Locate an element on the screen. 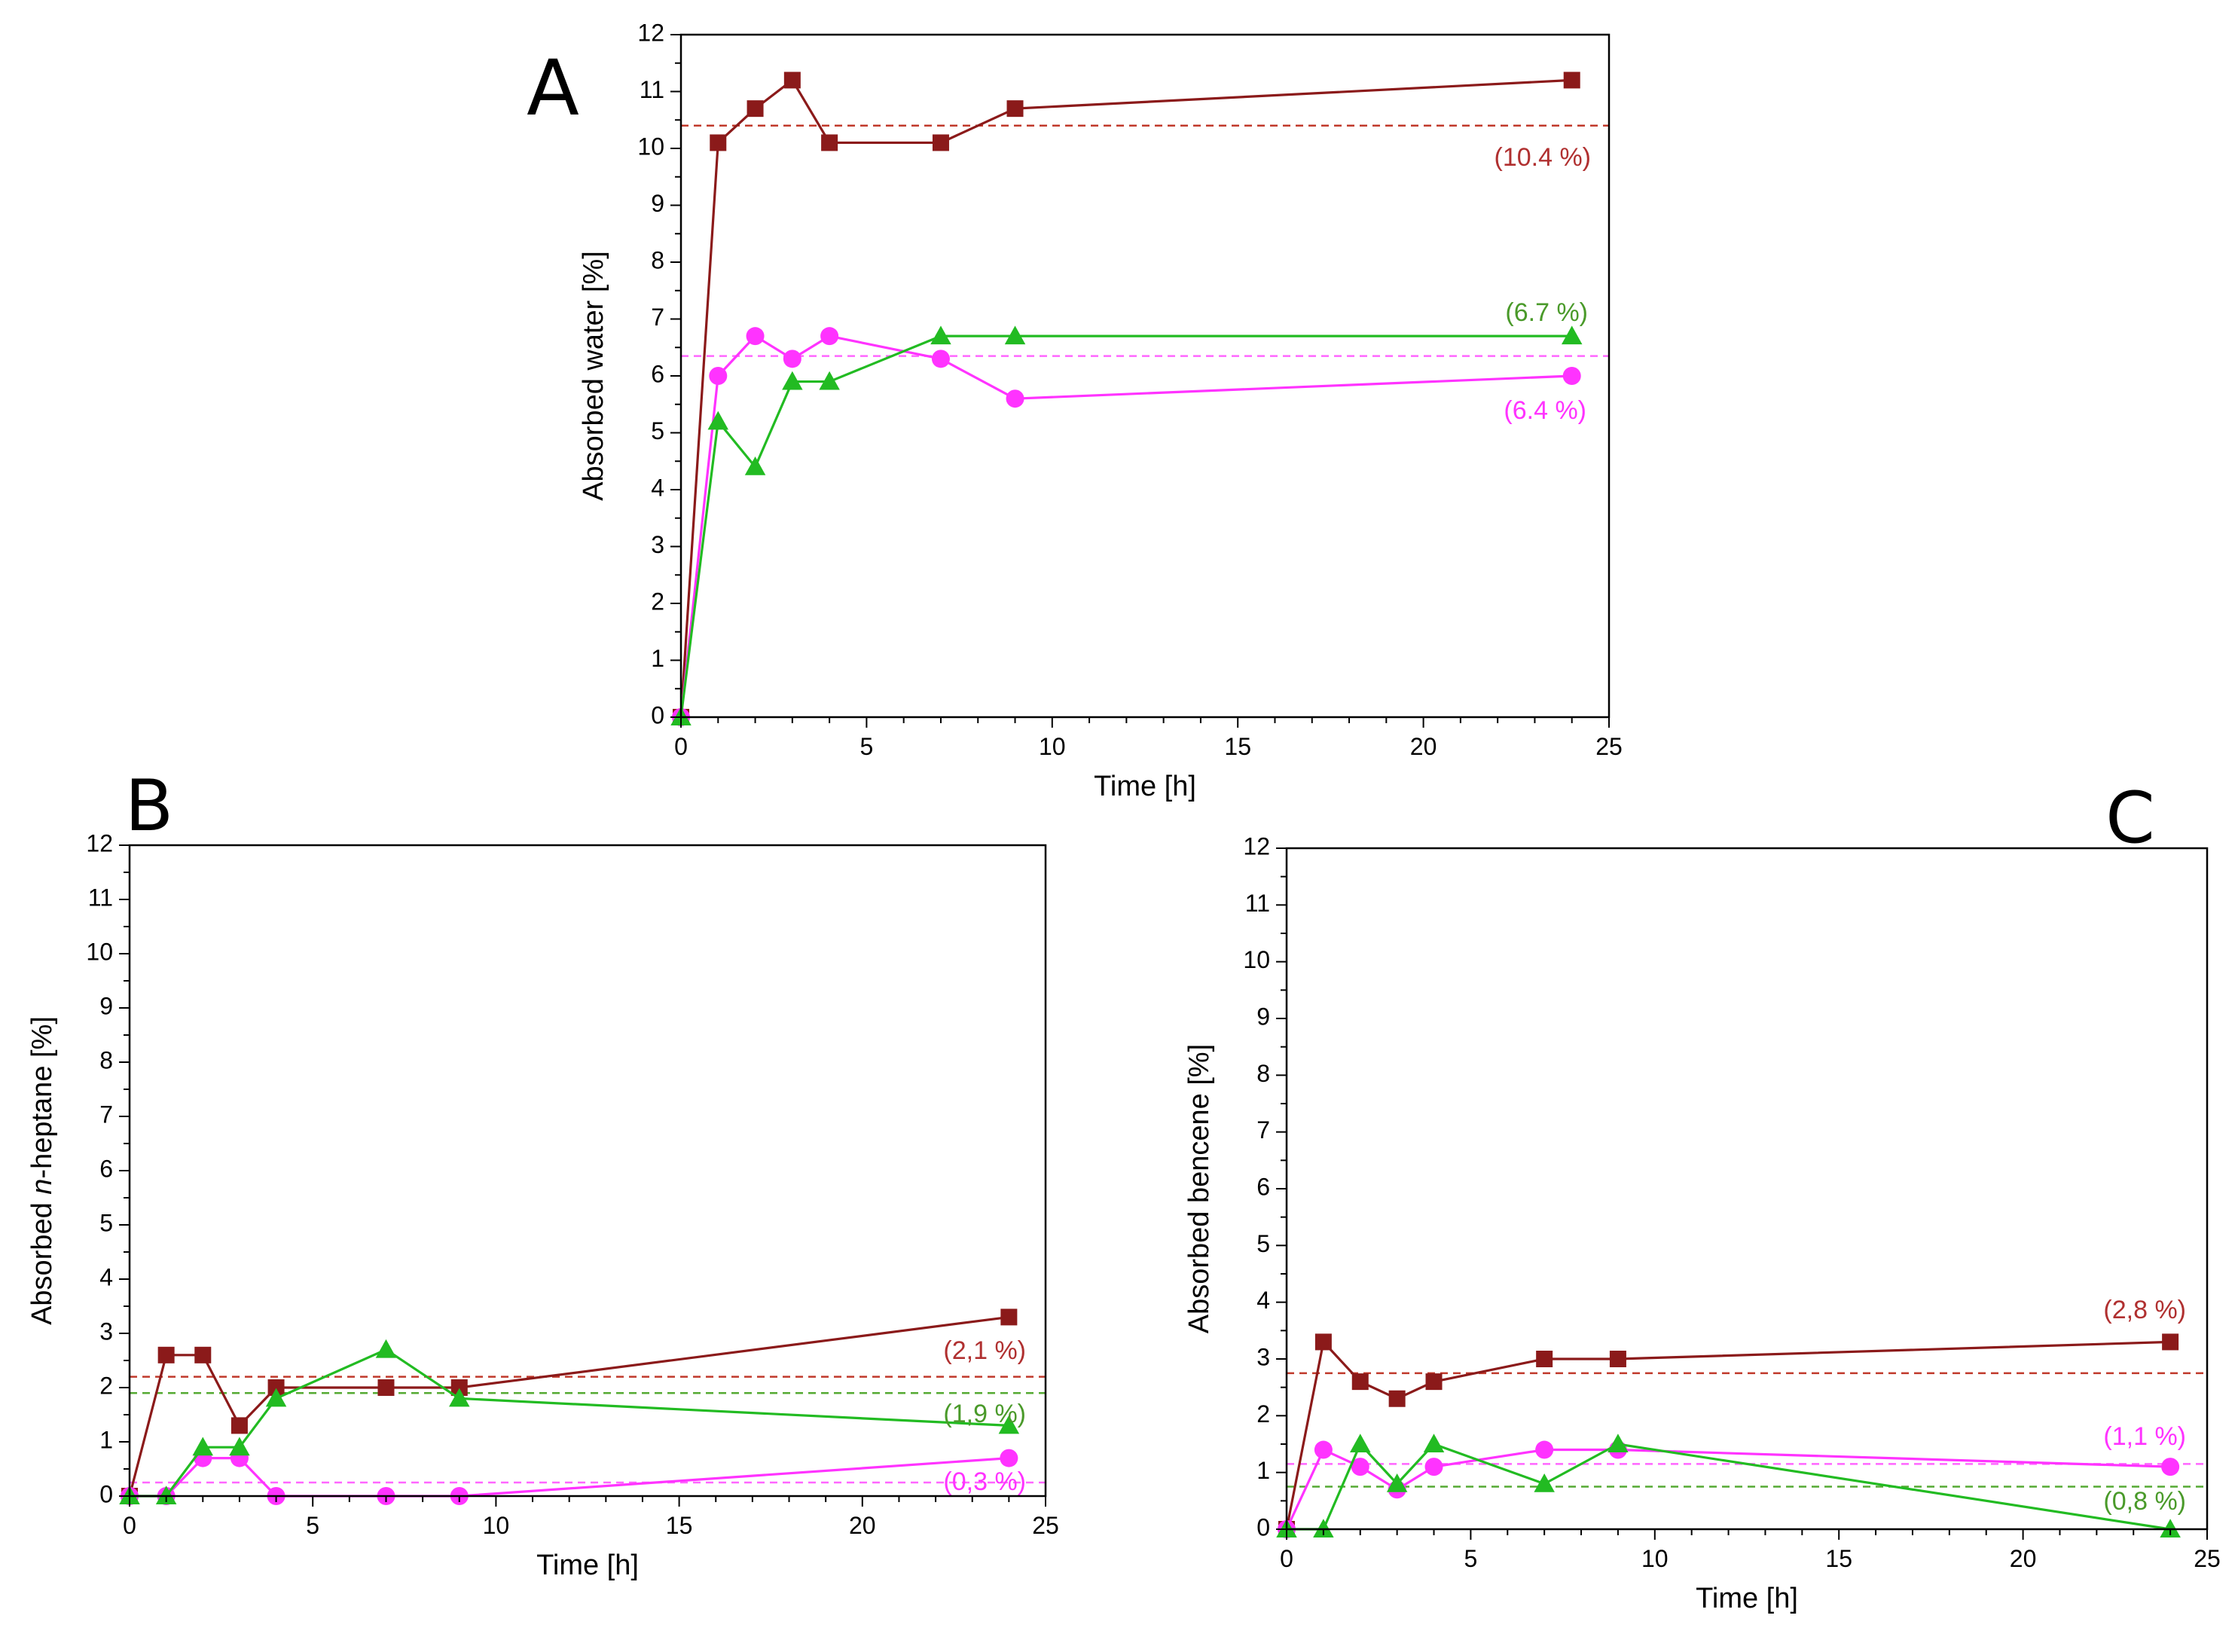 This screenshot has width=2238, height=1652. reference-label: (10.4 %) is located at coordinates (1543, 157).